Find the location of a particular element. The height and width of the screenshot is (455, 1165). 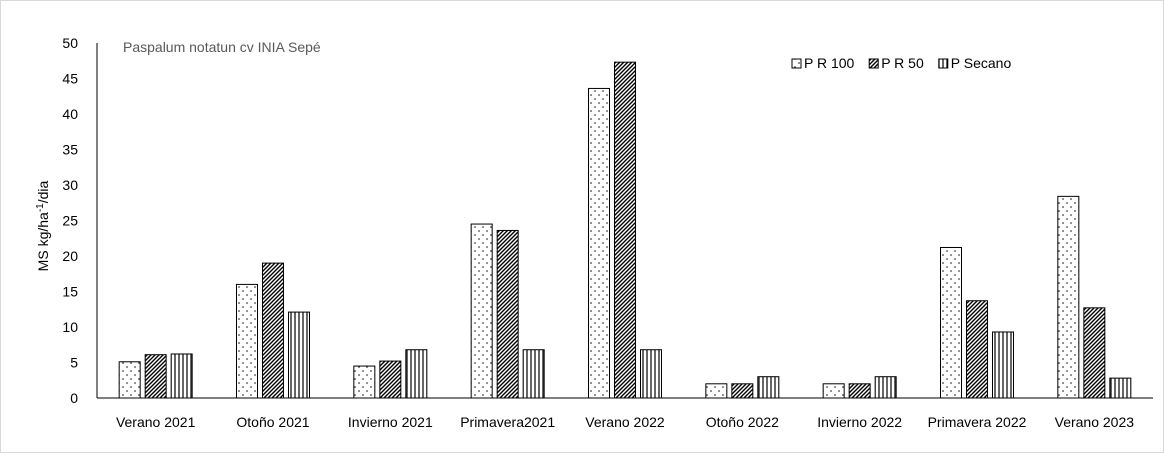

y-tick-label: 20 is located at coordinates (70, 256).